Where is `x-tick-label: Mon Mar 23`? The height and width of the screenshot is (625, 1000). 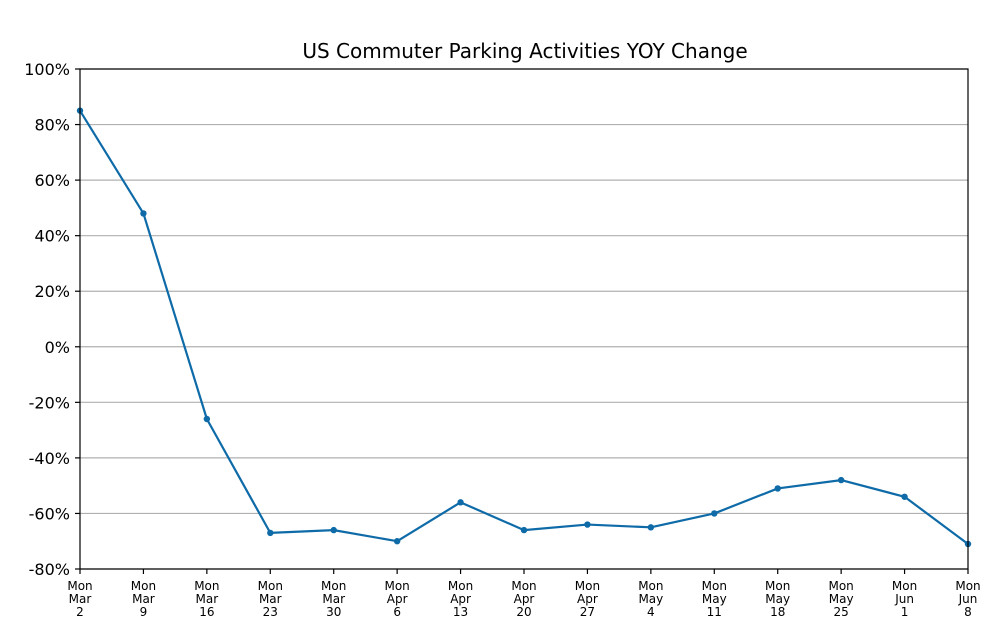 x-tick-label: Mon Mar 23 is located at coordinates (270, 599).